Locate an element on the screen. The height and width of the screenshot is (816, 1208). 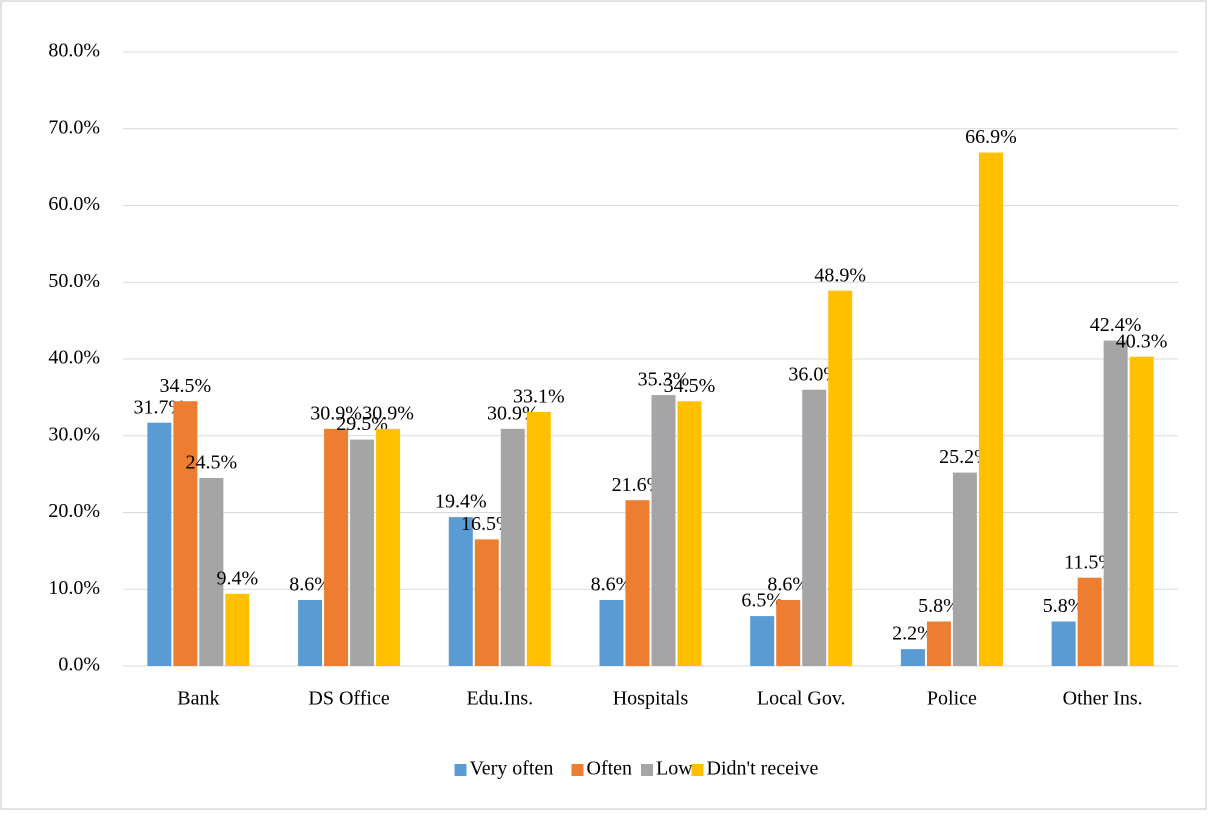
y-tick-label: 30.0% is located at coordinates (74, 434).